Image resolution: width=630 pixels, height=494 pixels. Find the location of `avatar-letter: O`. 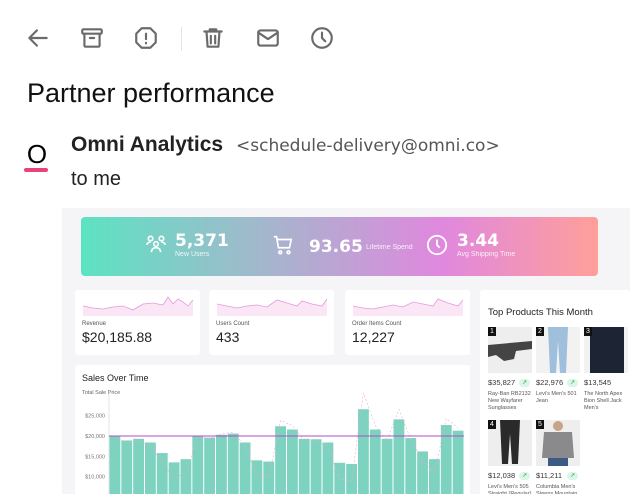

avatar-letter: O is located at coordinates (37, 154).